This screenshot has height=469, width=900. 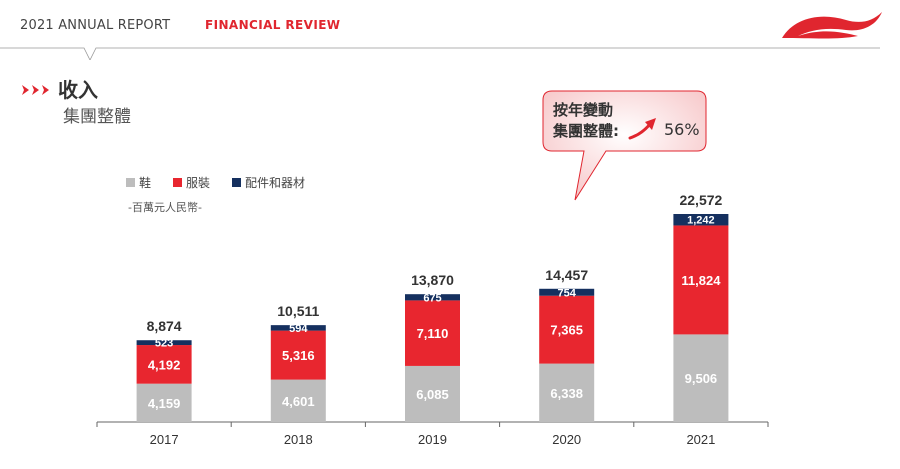 I want to click on data-label-2019-series-2: 675, so click(x=432, y=298).